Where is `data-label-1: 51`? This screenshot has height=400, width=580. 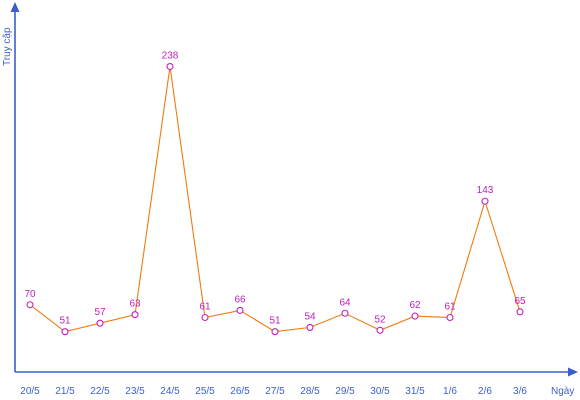
data-label-1: 51 is located at coordinates (65, 321).